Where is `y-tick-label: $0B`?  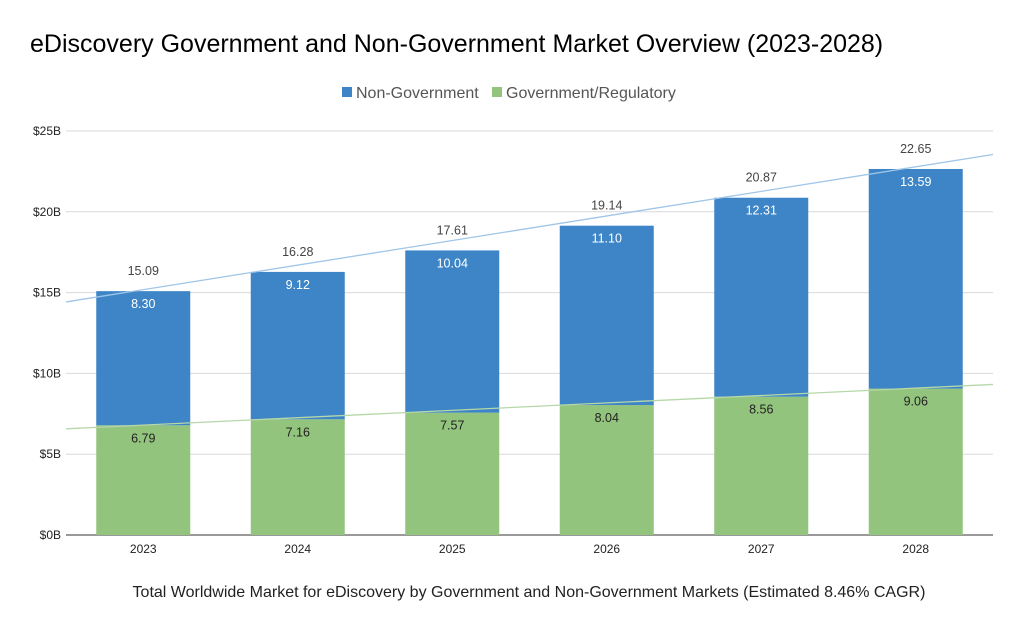
y-tick-label: $0B is located at coordinates (50, 535).